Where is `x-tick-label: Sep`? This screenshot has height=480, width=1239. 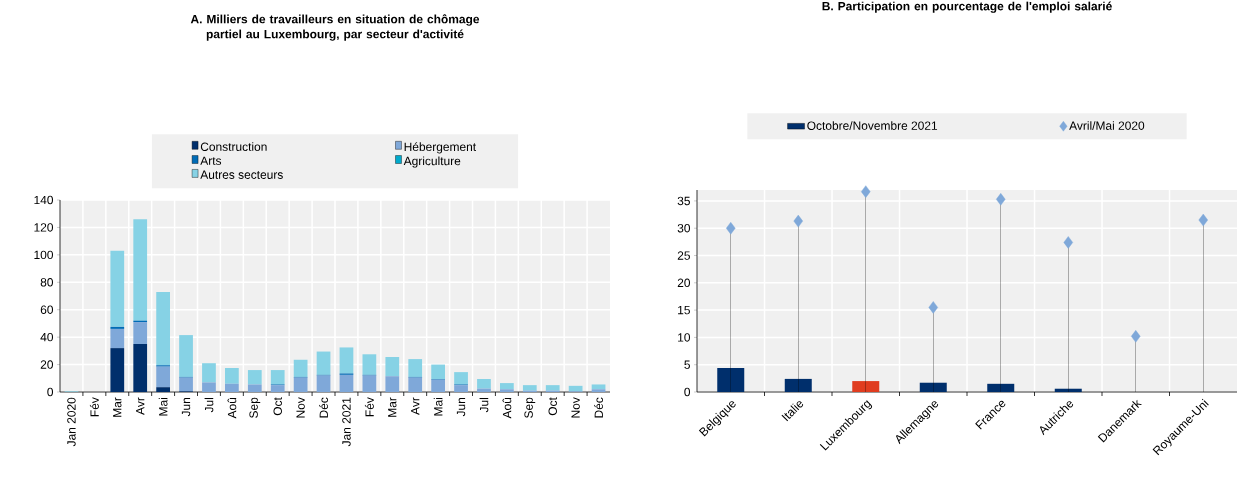
x-tick-label: Sep is located at coordinates (530, 407).